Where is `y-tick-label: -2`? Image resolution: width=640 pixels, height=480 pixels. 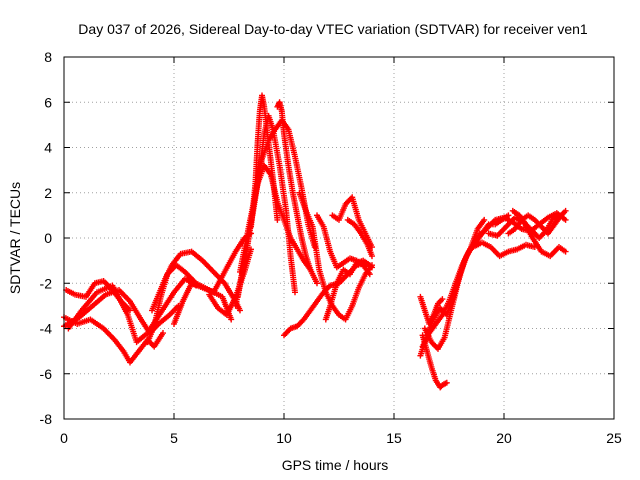 y-tick-label: -2 is located at coordinates (46, 283).